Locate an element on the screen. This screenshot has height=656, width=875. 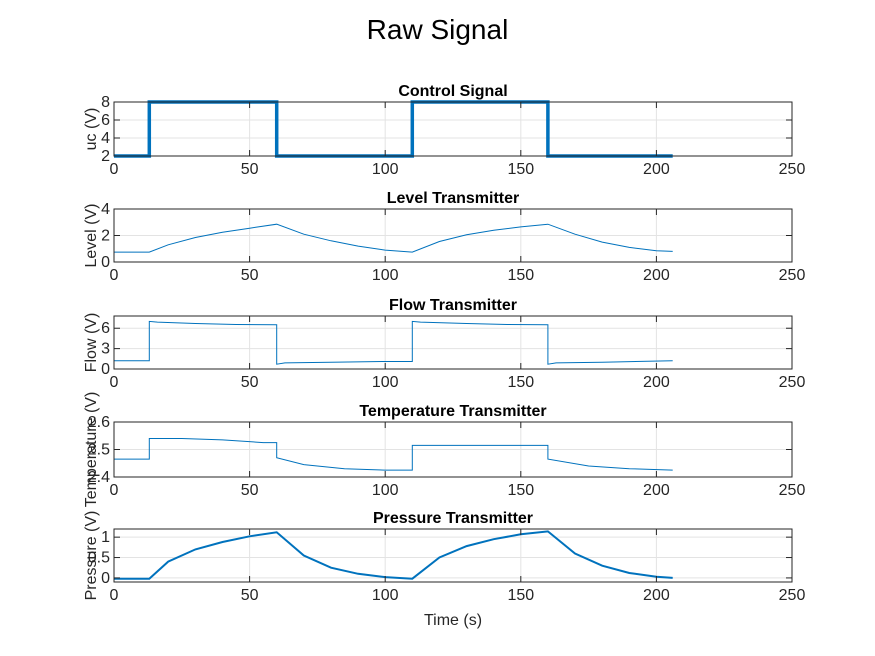
y-axis-label: Temperature (V) is located at coordinates (91, 450).